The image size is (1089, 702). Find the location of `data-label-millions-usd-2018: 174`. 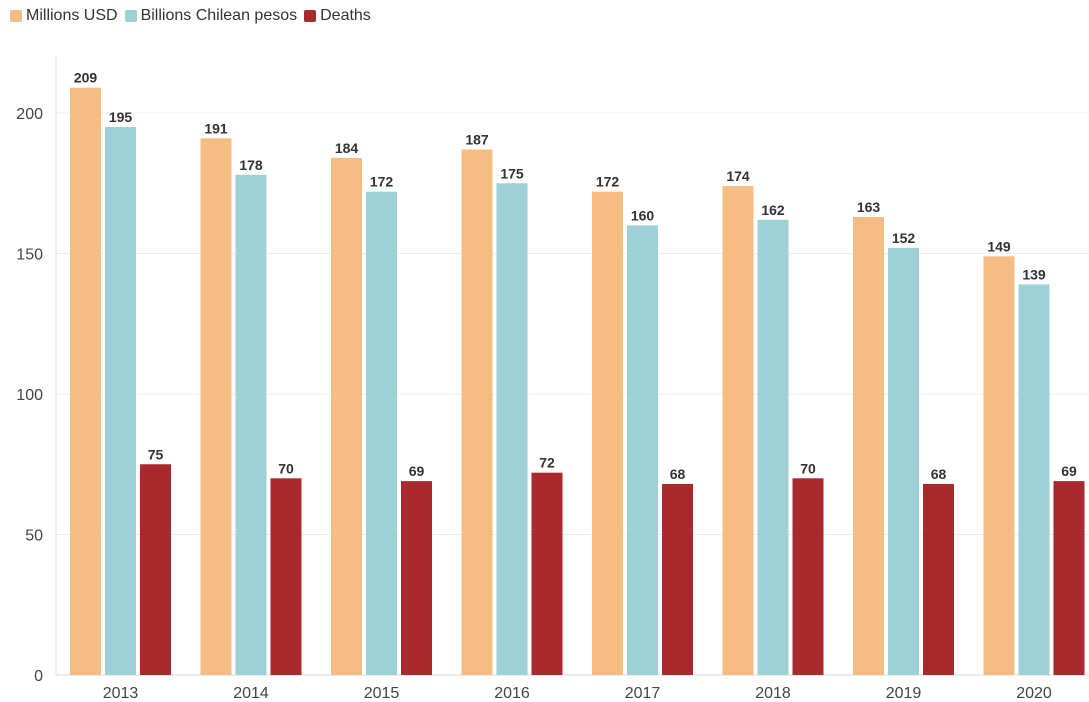

data-label-millions-usd-2018: 174 is located at coordinates (738, 176).